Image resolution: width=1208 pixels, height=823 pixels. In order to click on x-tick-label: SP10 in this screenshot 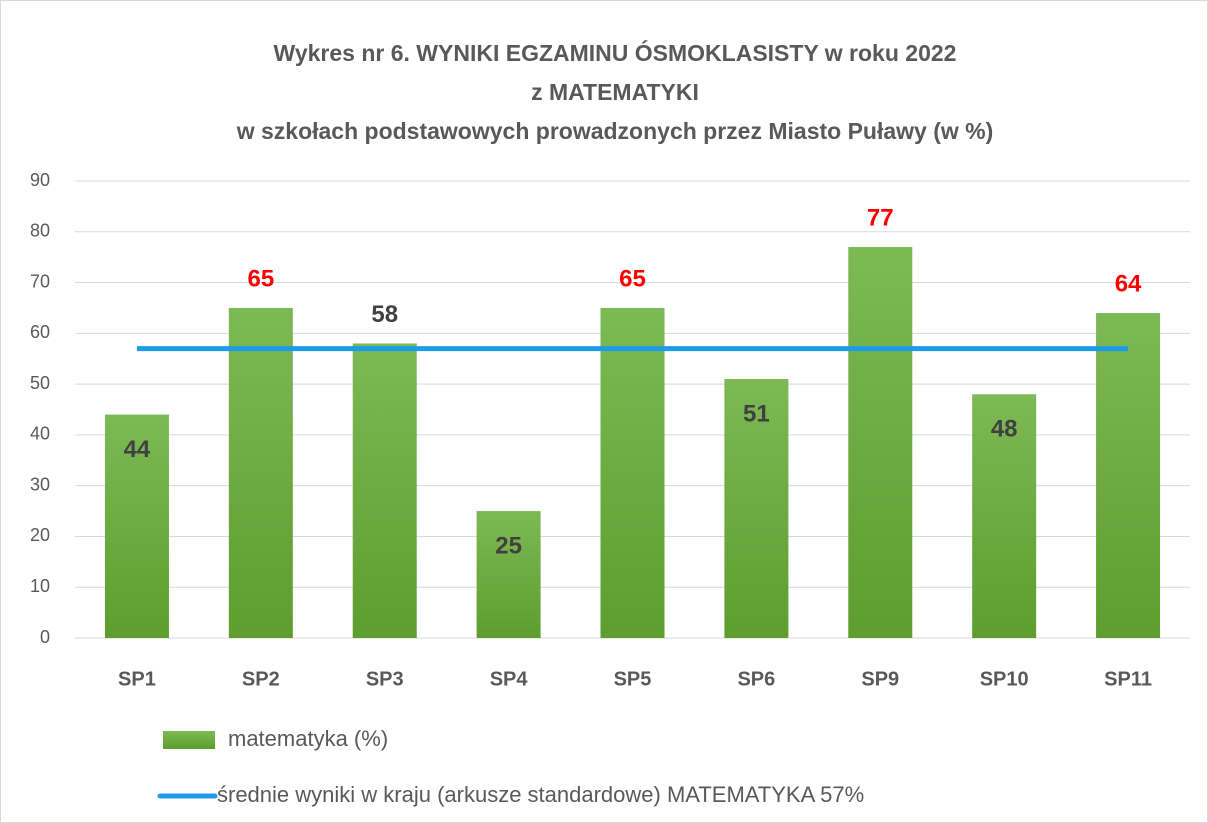, I will do `click(1004, 679)`.